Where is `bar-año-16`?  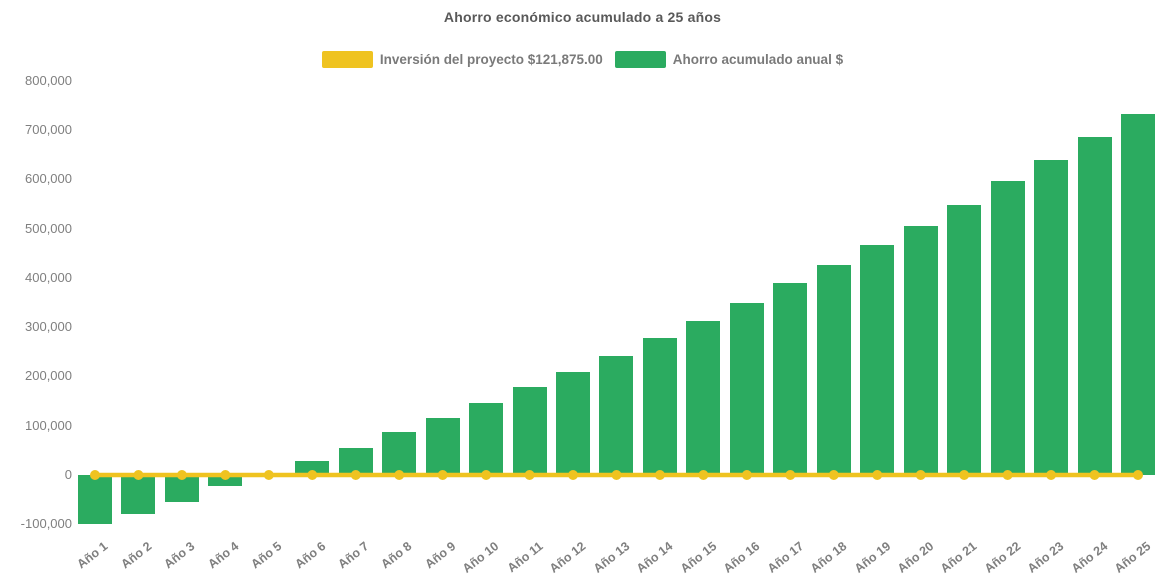
bar-año-16 is located at coordinates (746, 388).